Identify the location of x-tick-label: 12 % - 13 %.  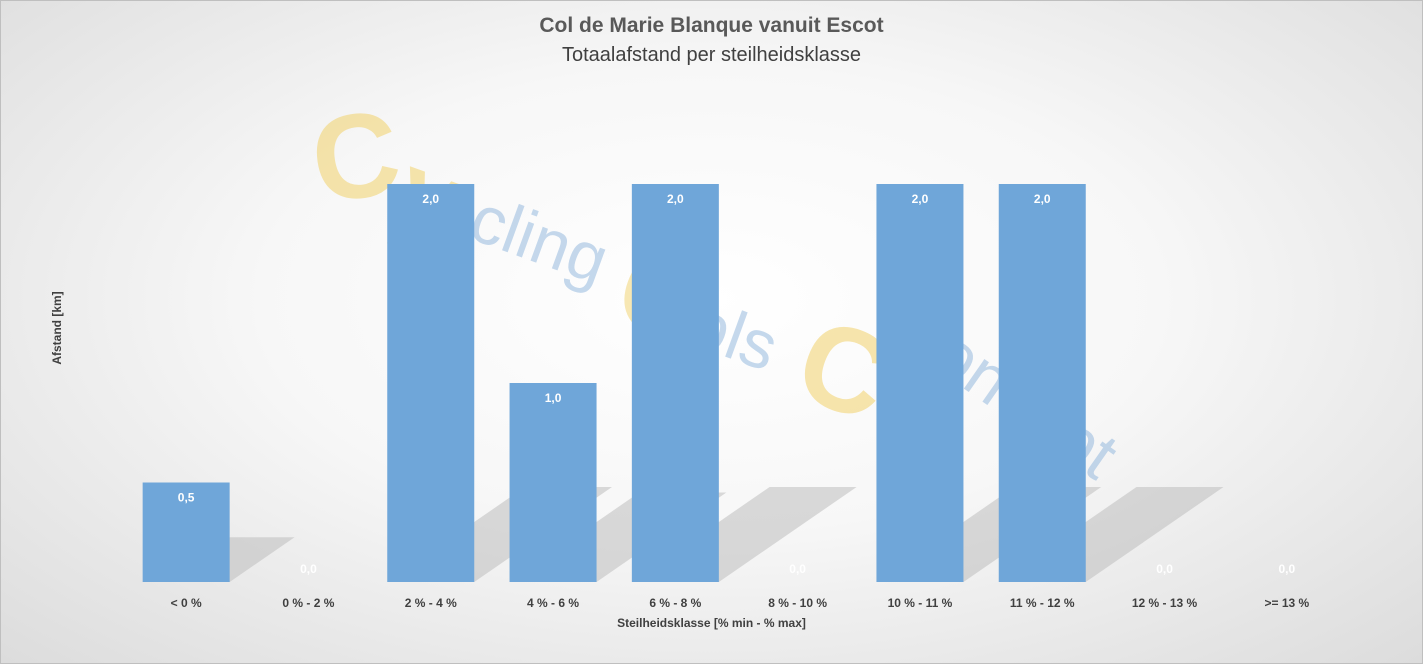
(1165, 603).